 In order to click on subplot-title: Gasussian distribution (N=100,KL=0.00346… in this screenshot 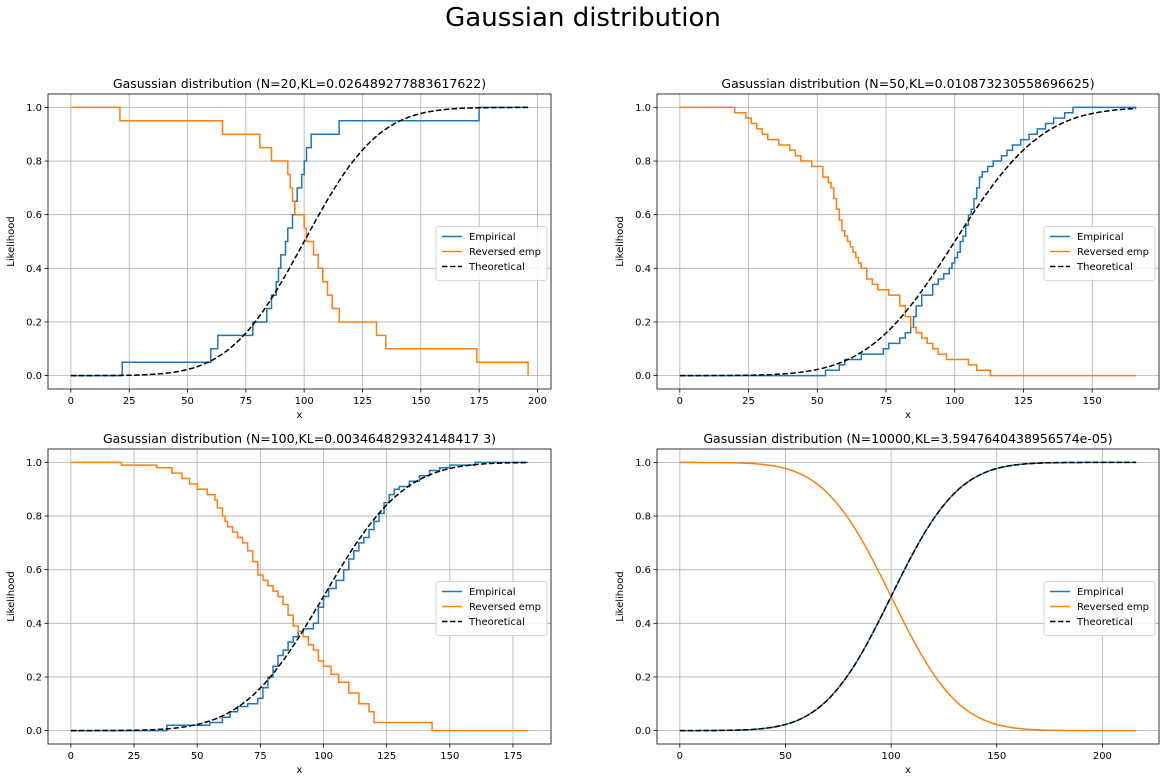, I will do `click(299, 438)`.